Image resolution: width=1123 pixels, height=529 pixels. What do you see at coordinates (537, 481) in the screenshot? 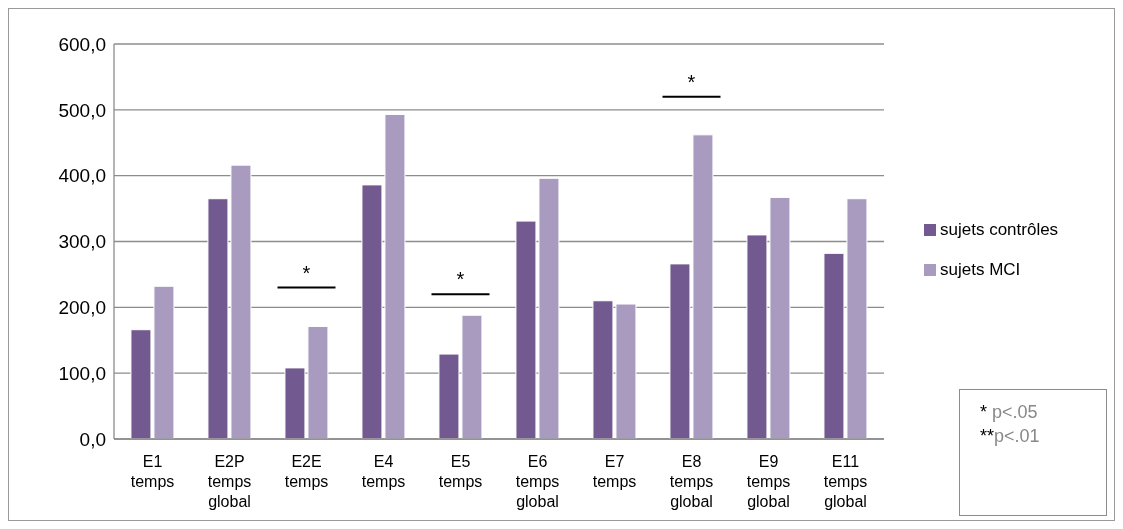
I see `x-tick-label: E6 temps global` at bounding box center [537, 481].